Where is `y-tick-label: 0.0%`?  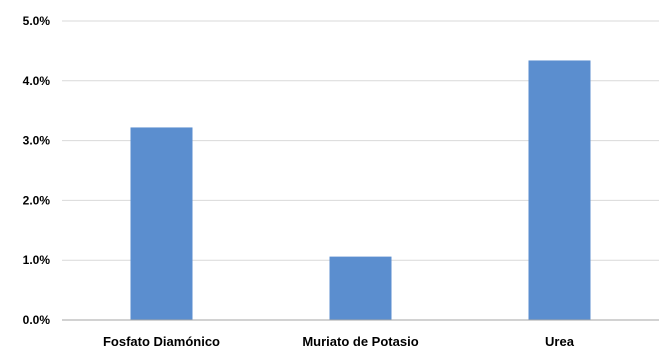 y-tick-label: 0.0% is located at coordinates (37, 320).